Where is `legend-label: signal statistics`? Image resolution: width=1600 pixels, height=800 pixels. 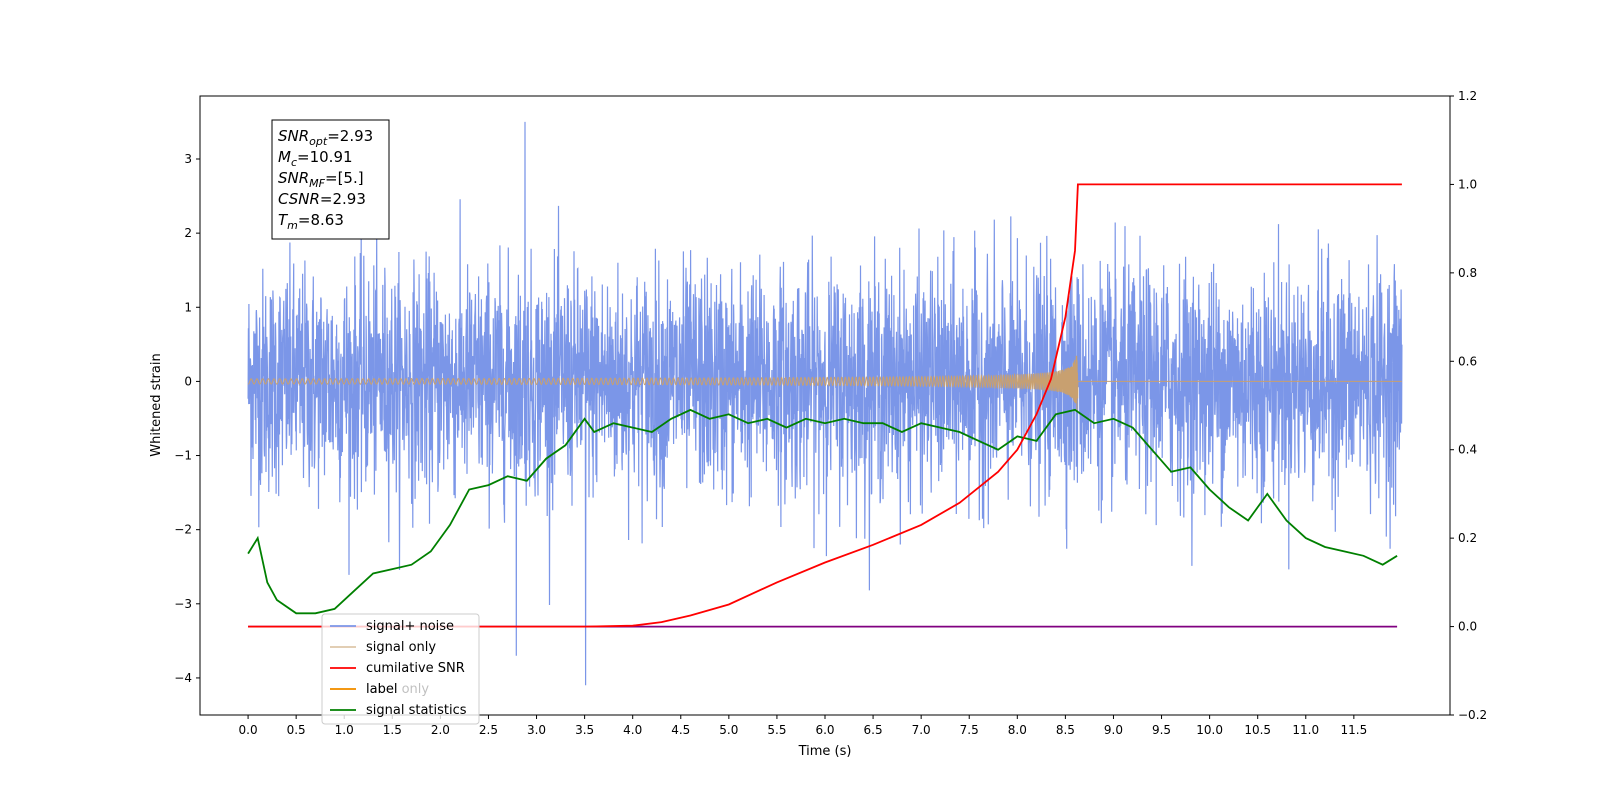
legend-label: signal statistics is located at coordinates (416, 710).